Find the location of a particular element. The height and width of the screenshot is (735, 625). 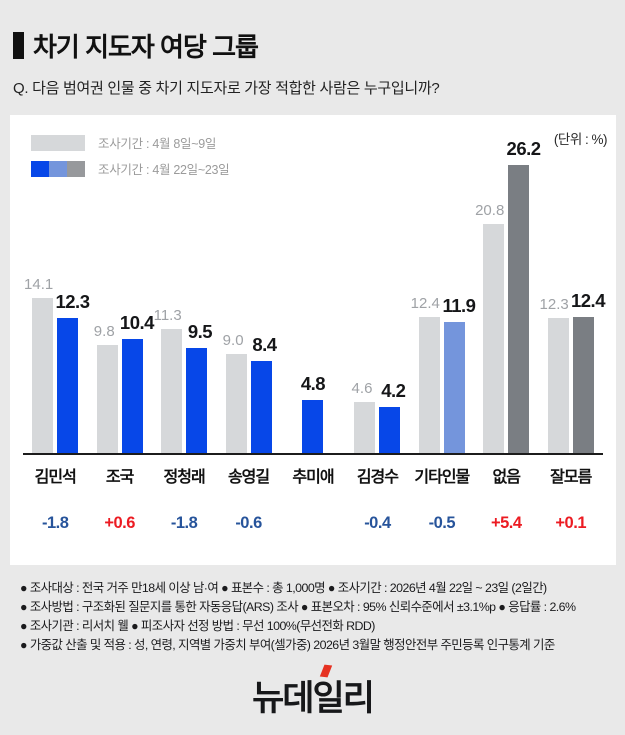

bar-wave2: 26.2 is located at coordinates (524, 284).